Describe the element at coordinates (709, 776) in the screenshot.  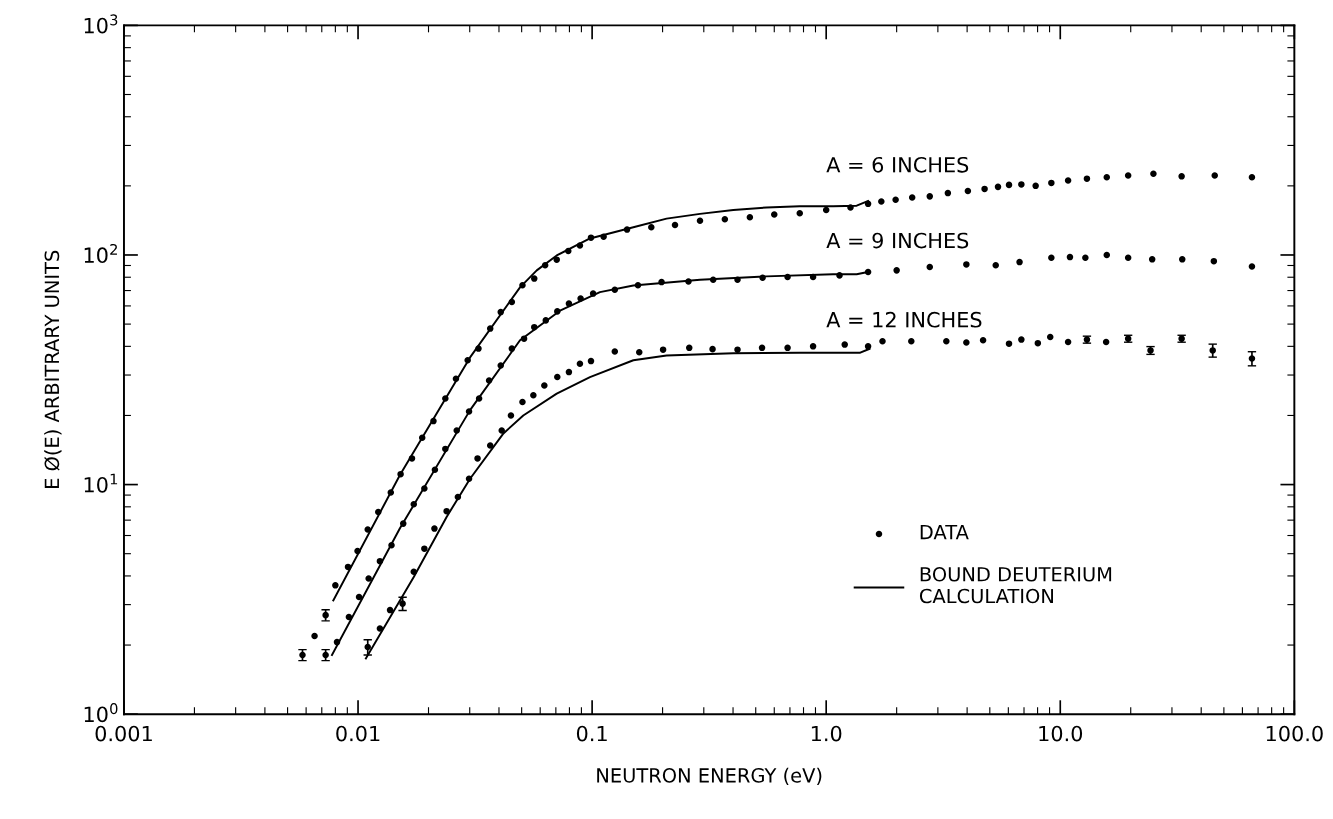
I see `x-axis-title: NEUTRON ENERGY (eV)` at that location.